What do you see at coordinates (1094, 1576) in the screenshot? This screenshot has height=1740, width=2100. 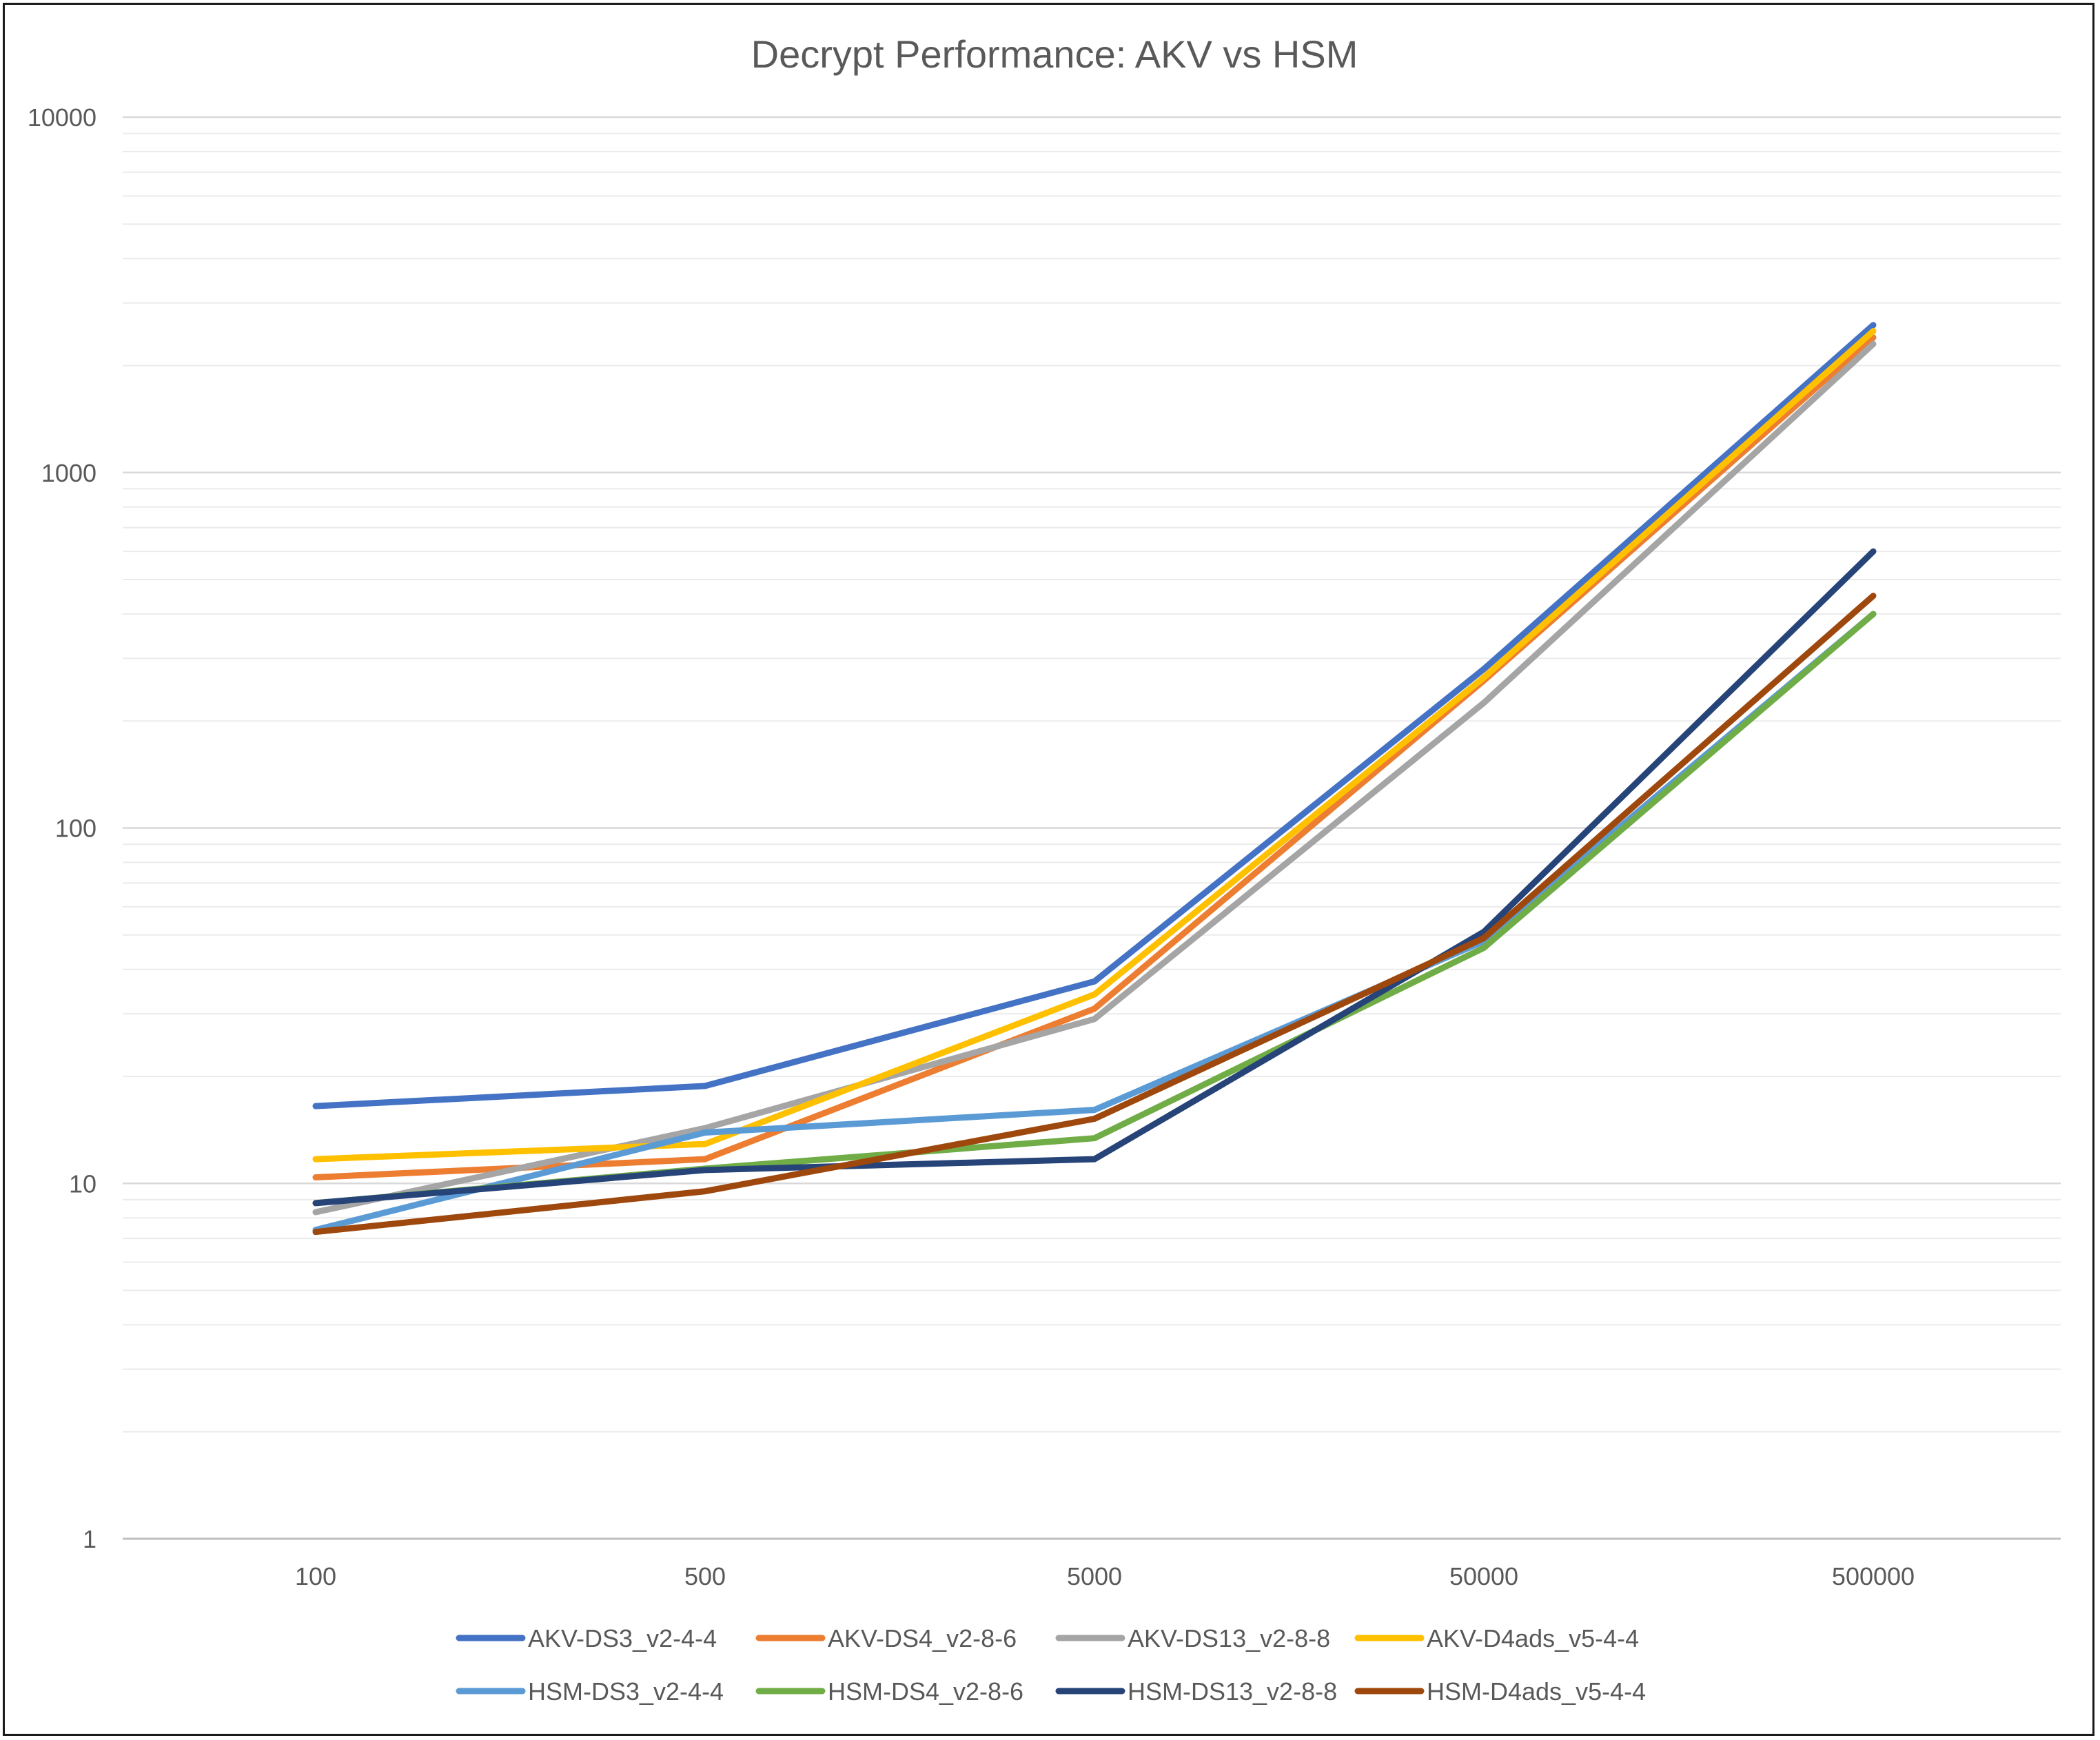 I see `x-tick-label: 5000` at bounding box center [1094, 1576].